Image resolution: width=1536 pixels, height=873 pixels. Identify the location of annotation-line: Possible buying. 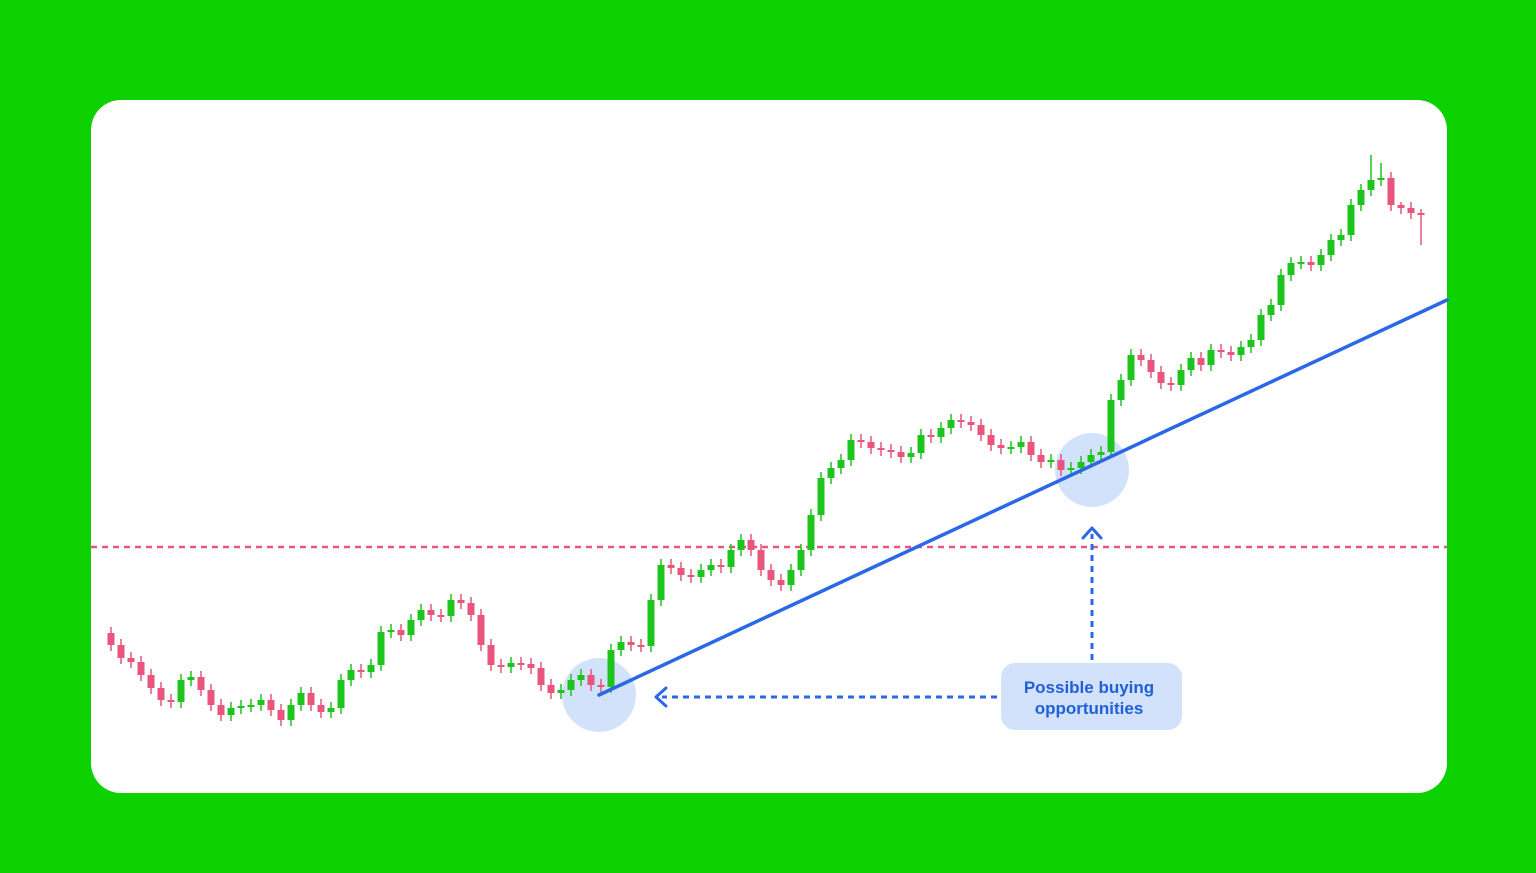
(1089, 687).